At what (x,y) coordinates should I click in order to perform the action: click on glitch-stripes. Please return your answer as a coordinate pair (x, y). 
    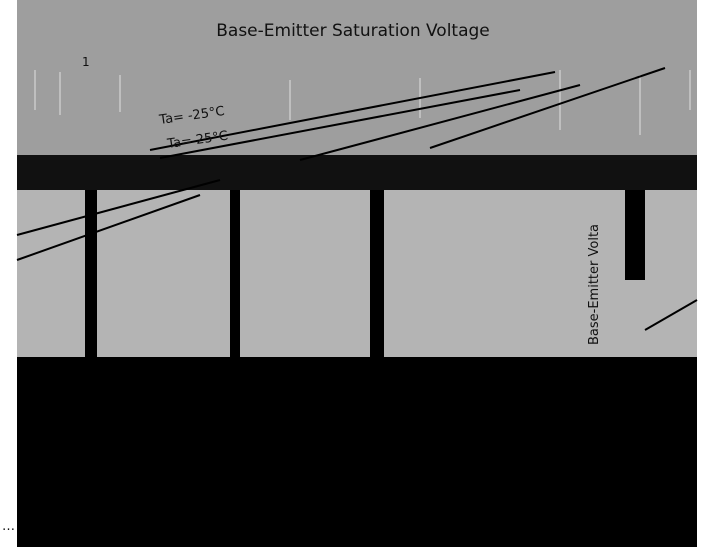
    Looking at the image, I should click on (362, 102).